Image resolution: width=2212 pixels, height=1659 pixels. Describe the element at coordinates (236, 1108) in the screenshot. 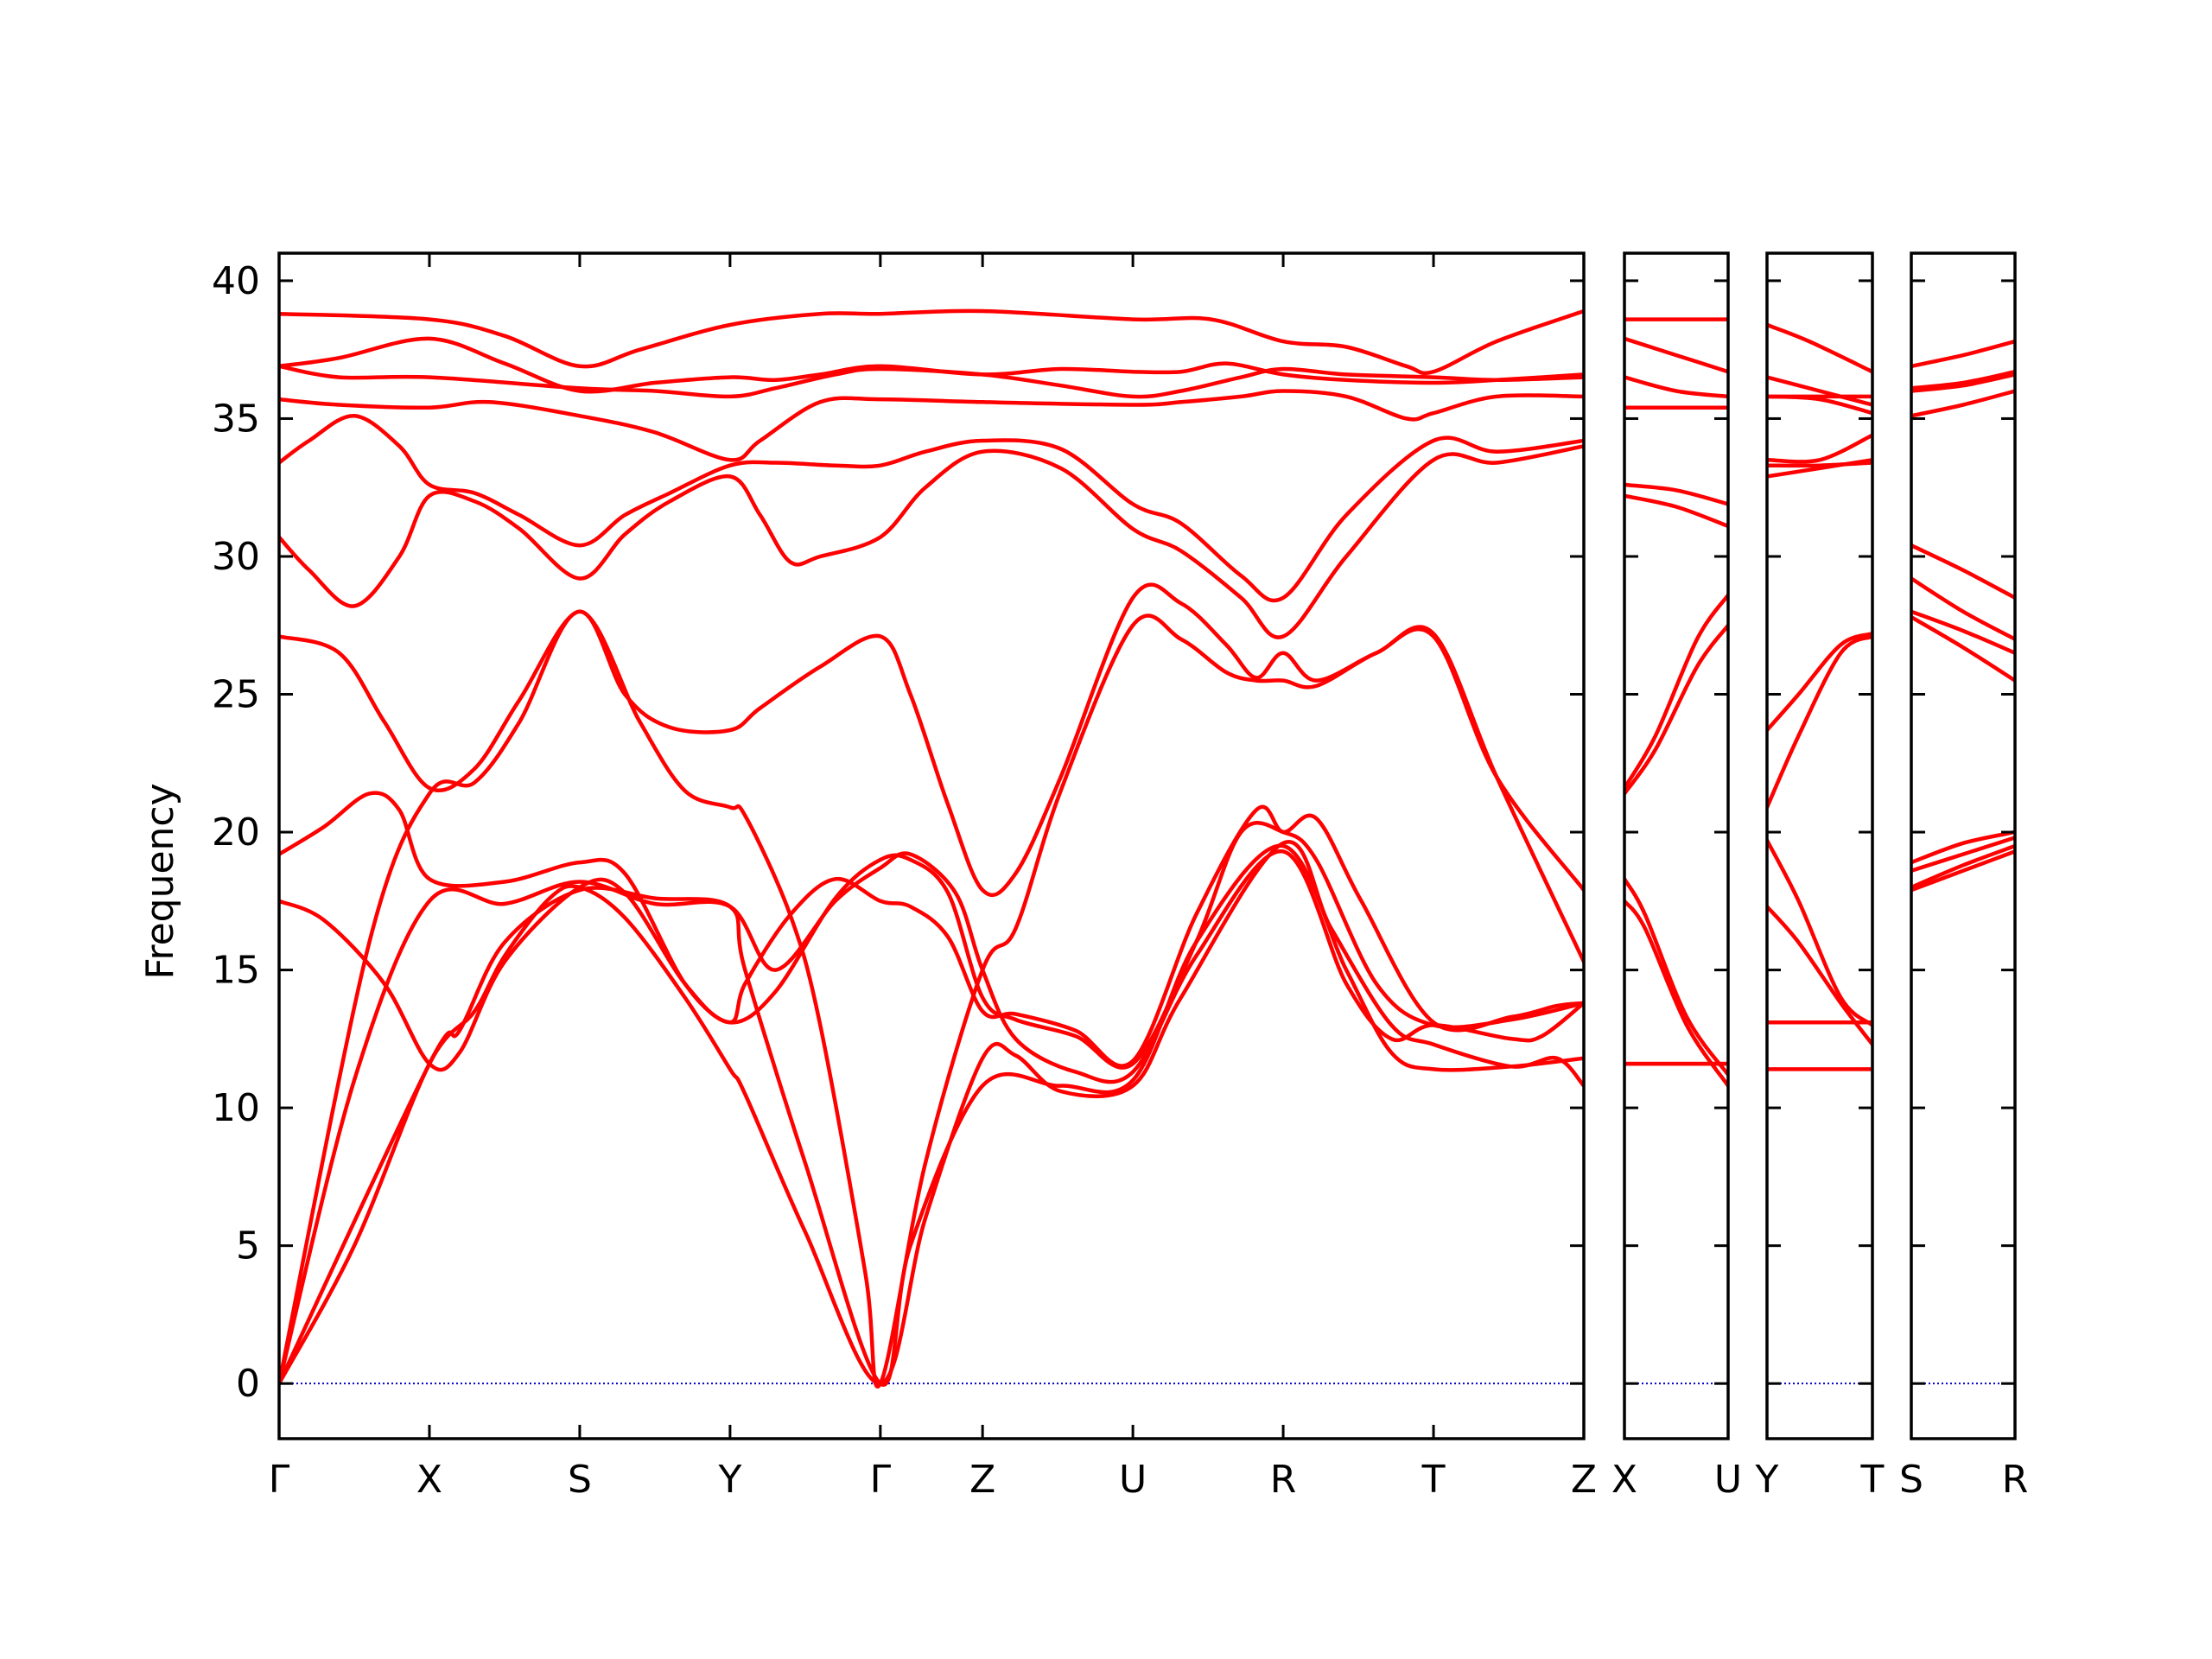

I see `y-tick-label: 10` at that location.